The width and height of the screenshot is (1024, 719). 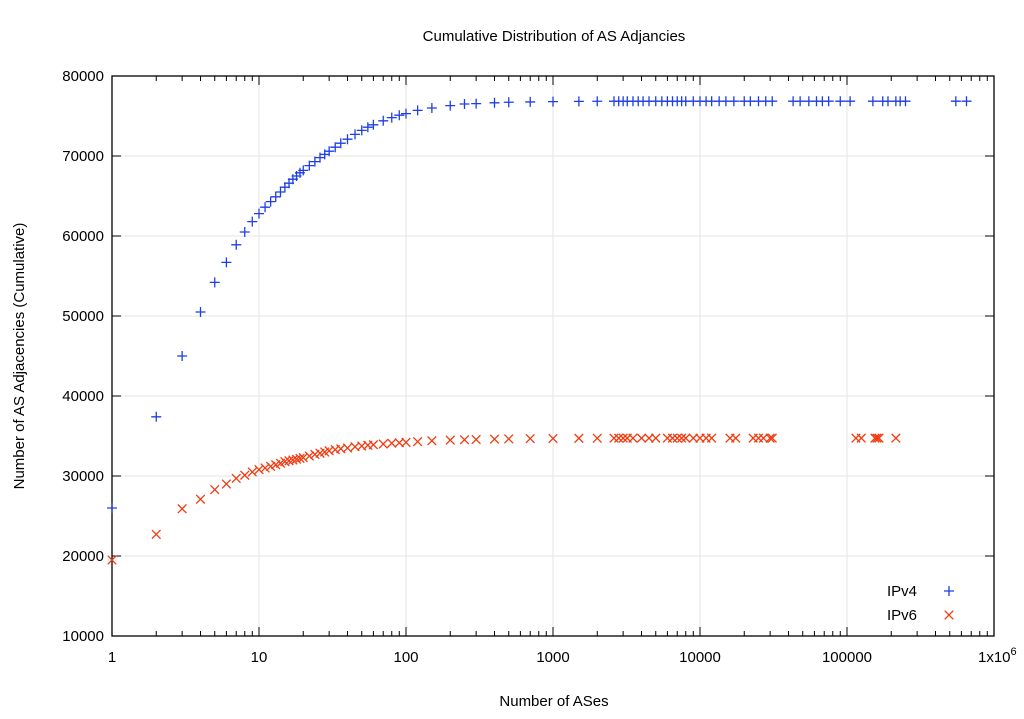 What do you see at coordinates (552, 657) in the screenshot?
I see `x-tick-label: 1000` at bounding box center [552, 657].